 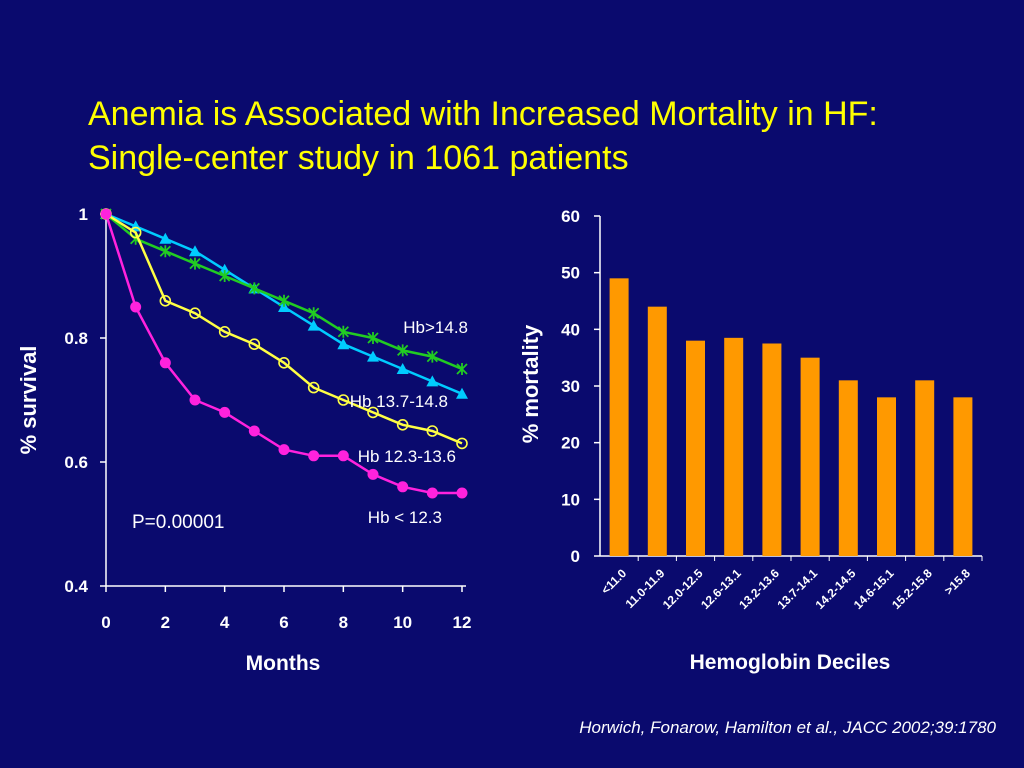 What do you see at coordinates (358, 158) in the screenshot?
I see `title-line-2: Single-center study in 1061 patients` at bounding box center [358, 158].